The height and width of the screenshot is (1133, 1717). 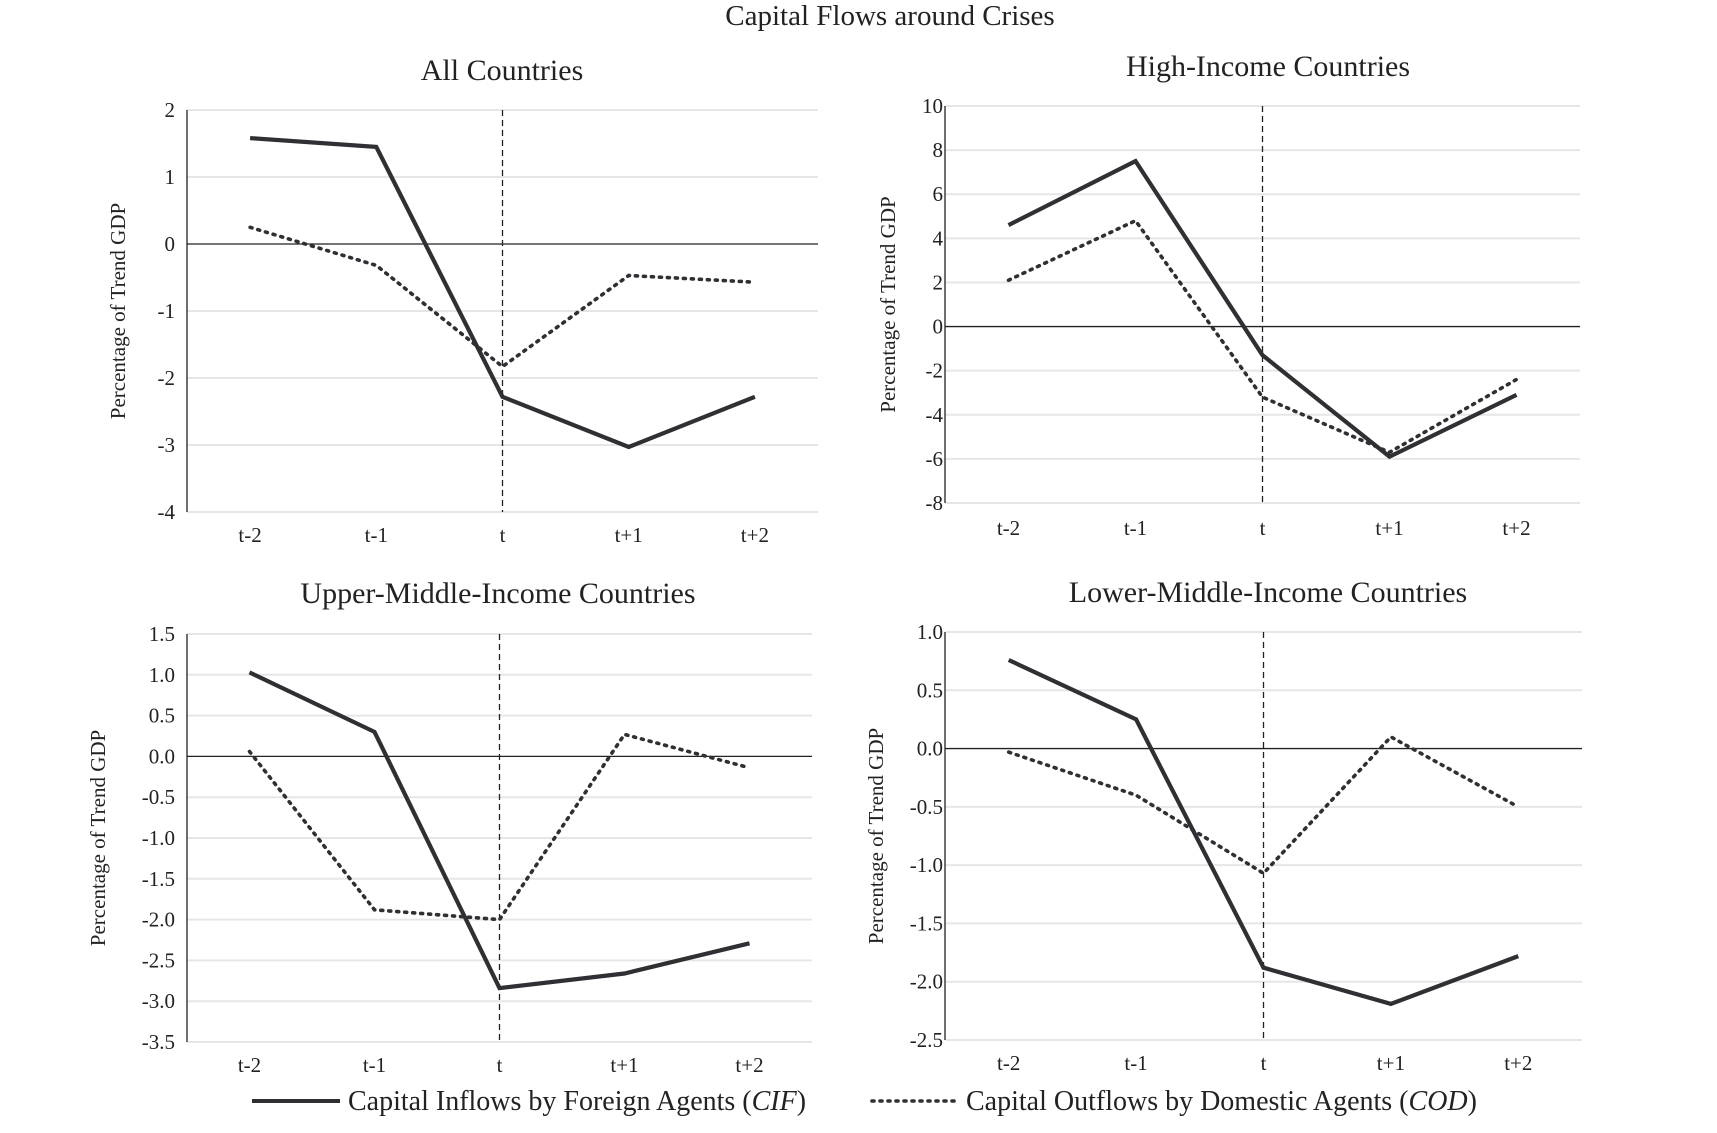 What do you see at coordinates (1268, 592) in the screenshot?
I see `panel-title: Lower-Middle-Income Countries` at bounding box center [1268, 592].